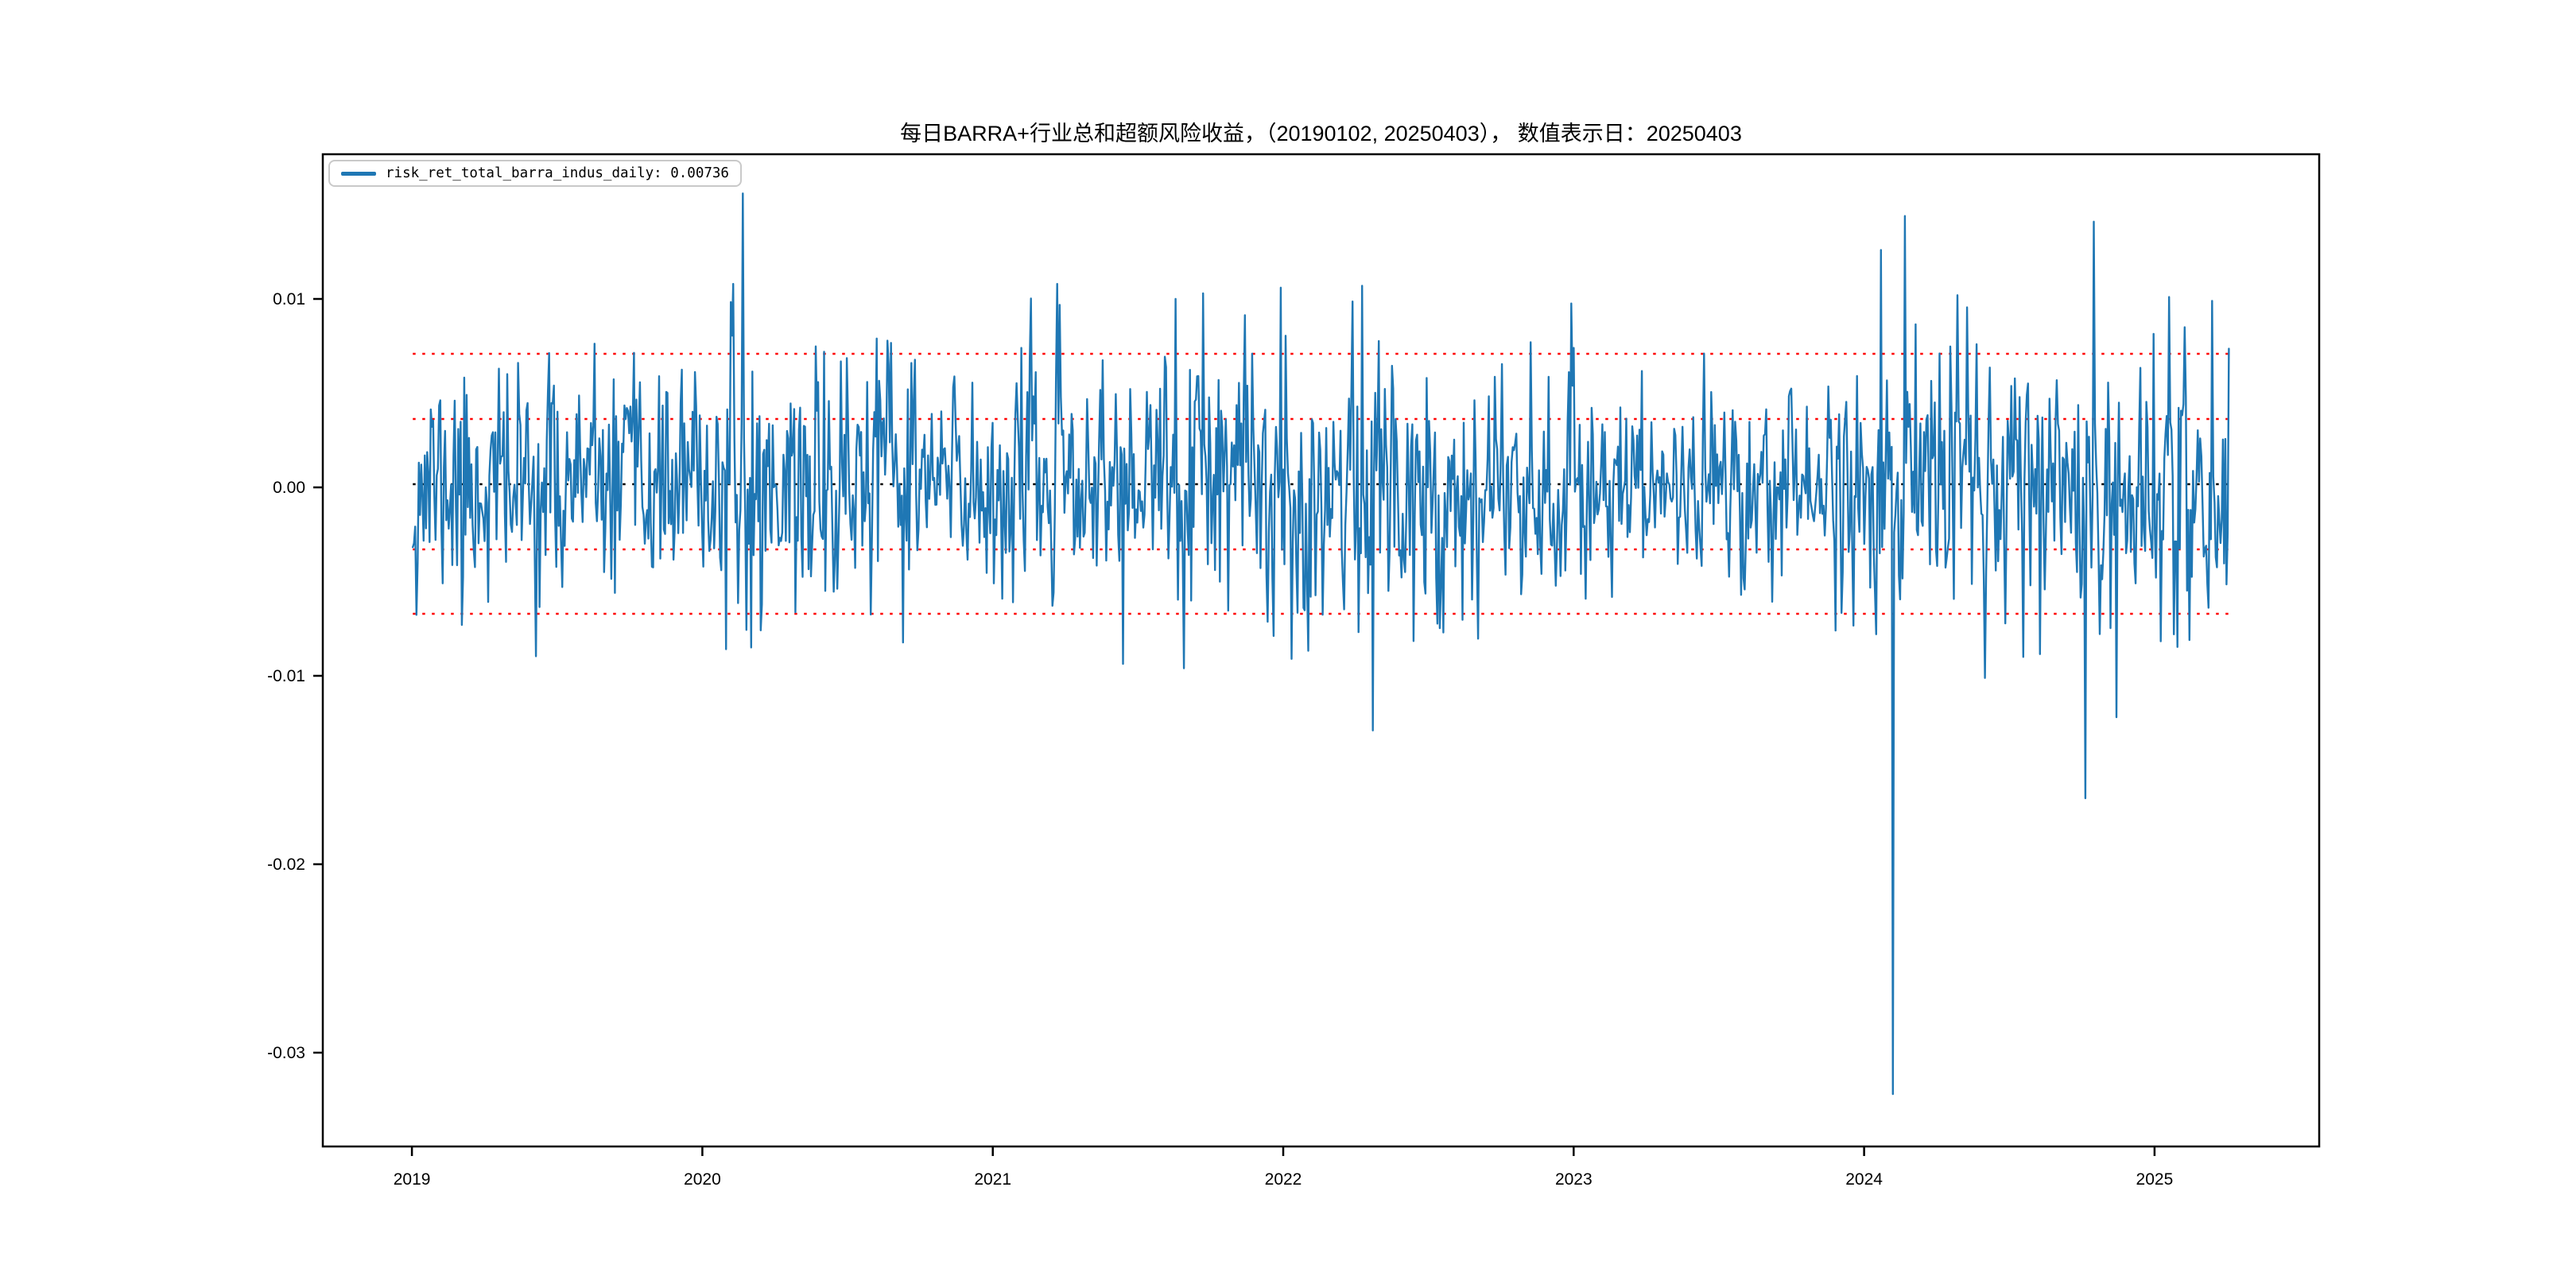 This screenshot has height=1288, width=2576. Describe the element at coordinates (2155, 1179) in the screenshot. I see `x-tick-label: 2025` at that location.